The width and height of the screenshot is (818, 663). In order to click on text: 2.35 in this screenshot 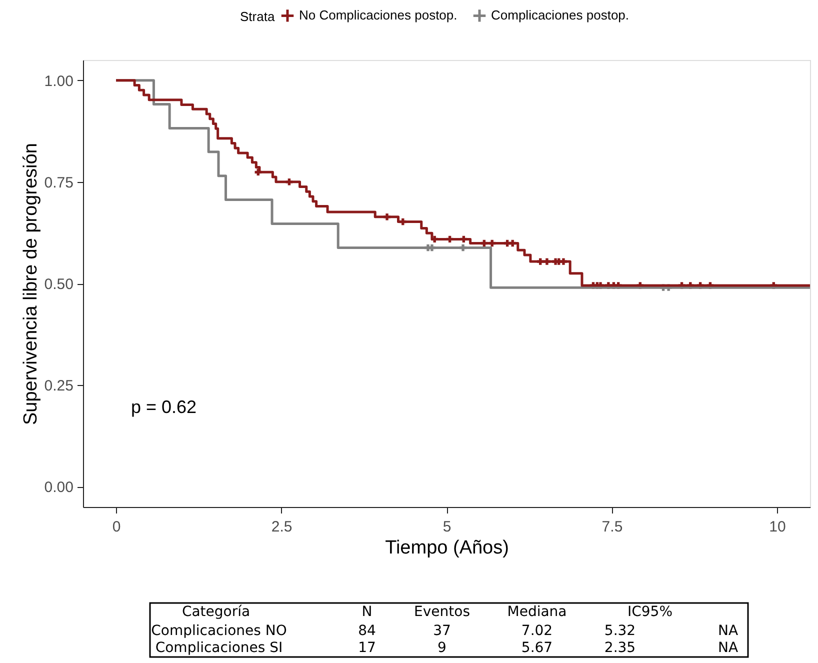, I will do `click(620, 648)`.